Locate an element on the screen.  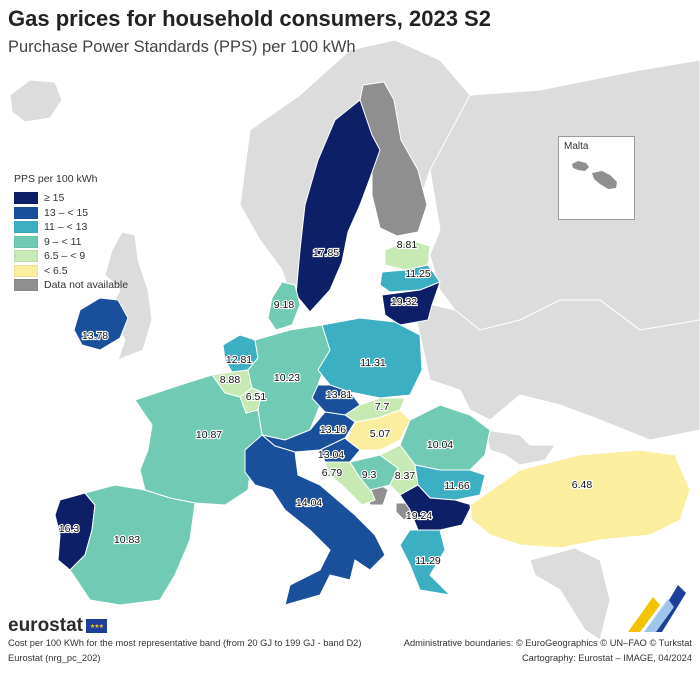
malta-map is located at coordinates (594, 175).